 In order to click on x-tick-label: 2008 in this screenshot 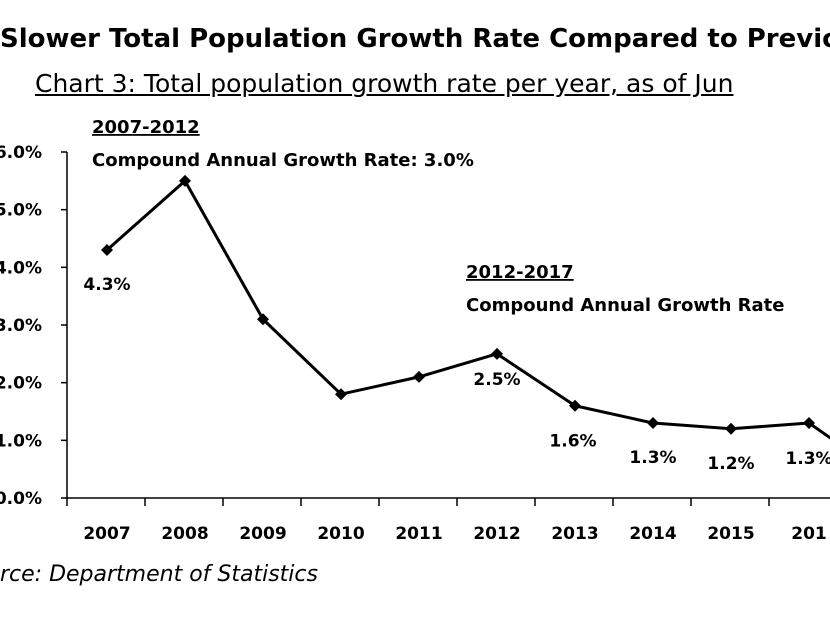, I will do `click(184, 534)`.